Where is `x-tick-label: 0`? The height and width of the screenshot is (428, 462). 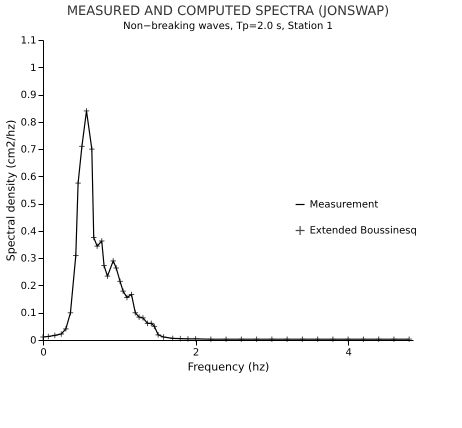
x-tick-label: 0 is located at coordinates (43, 353).